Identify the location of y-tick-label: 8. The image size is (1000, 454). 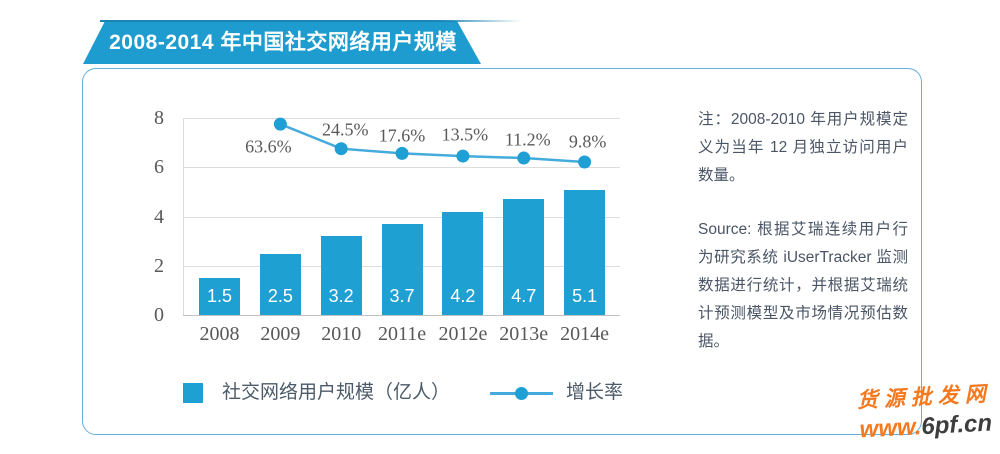
(159, 118).